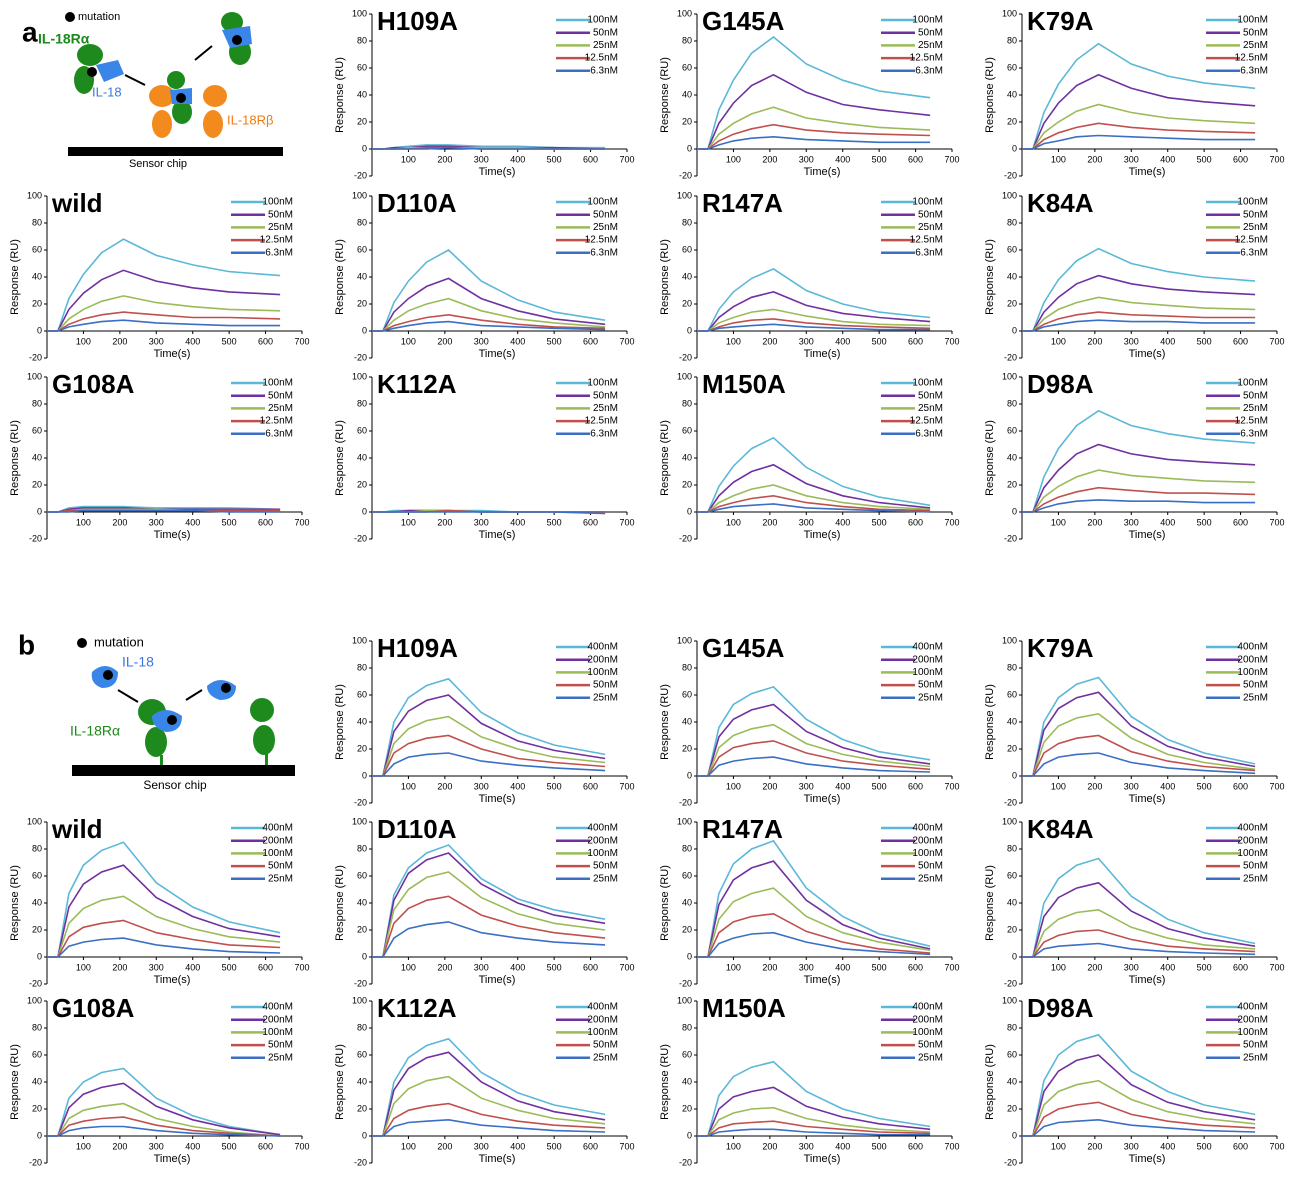  Describe the element at coordinates (95, 731) in the screenshot. I see `receptor-label: IL-18Rα` at that location.